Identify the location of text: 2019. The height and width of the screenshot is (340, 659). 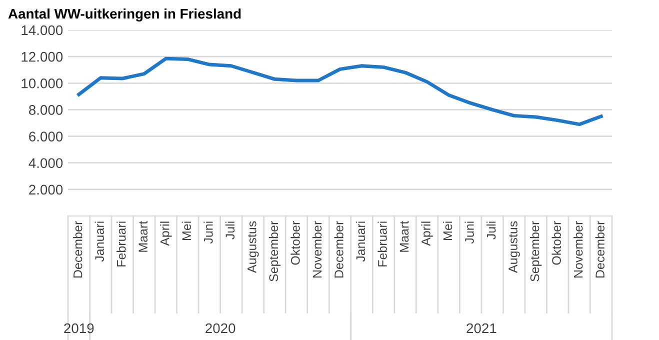
(79, 328).